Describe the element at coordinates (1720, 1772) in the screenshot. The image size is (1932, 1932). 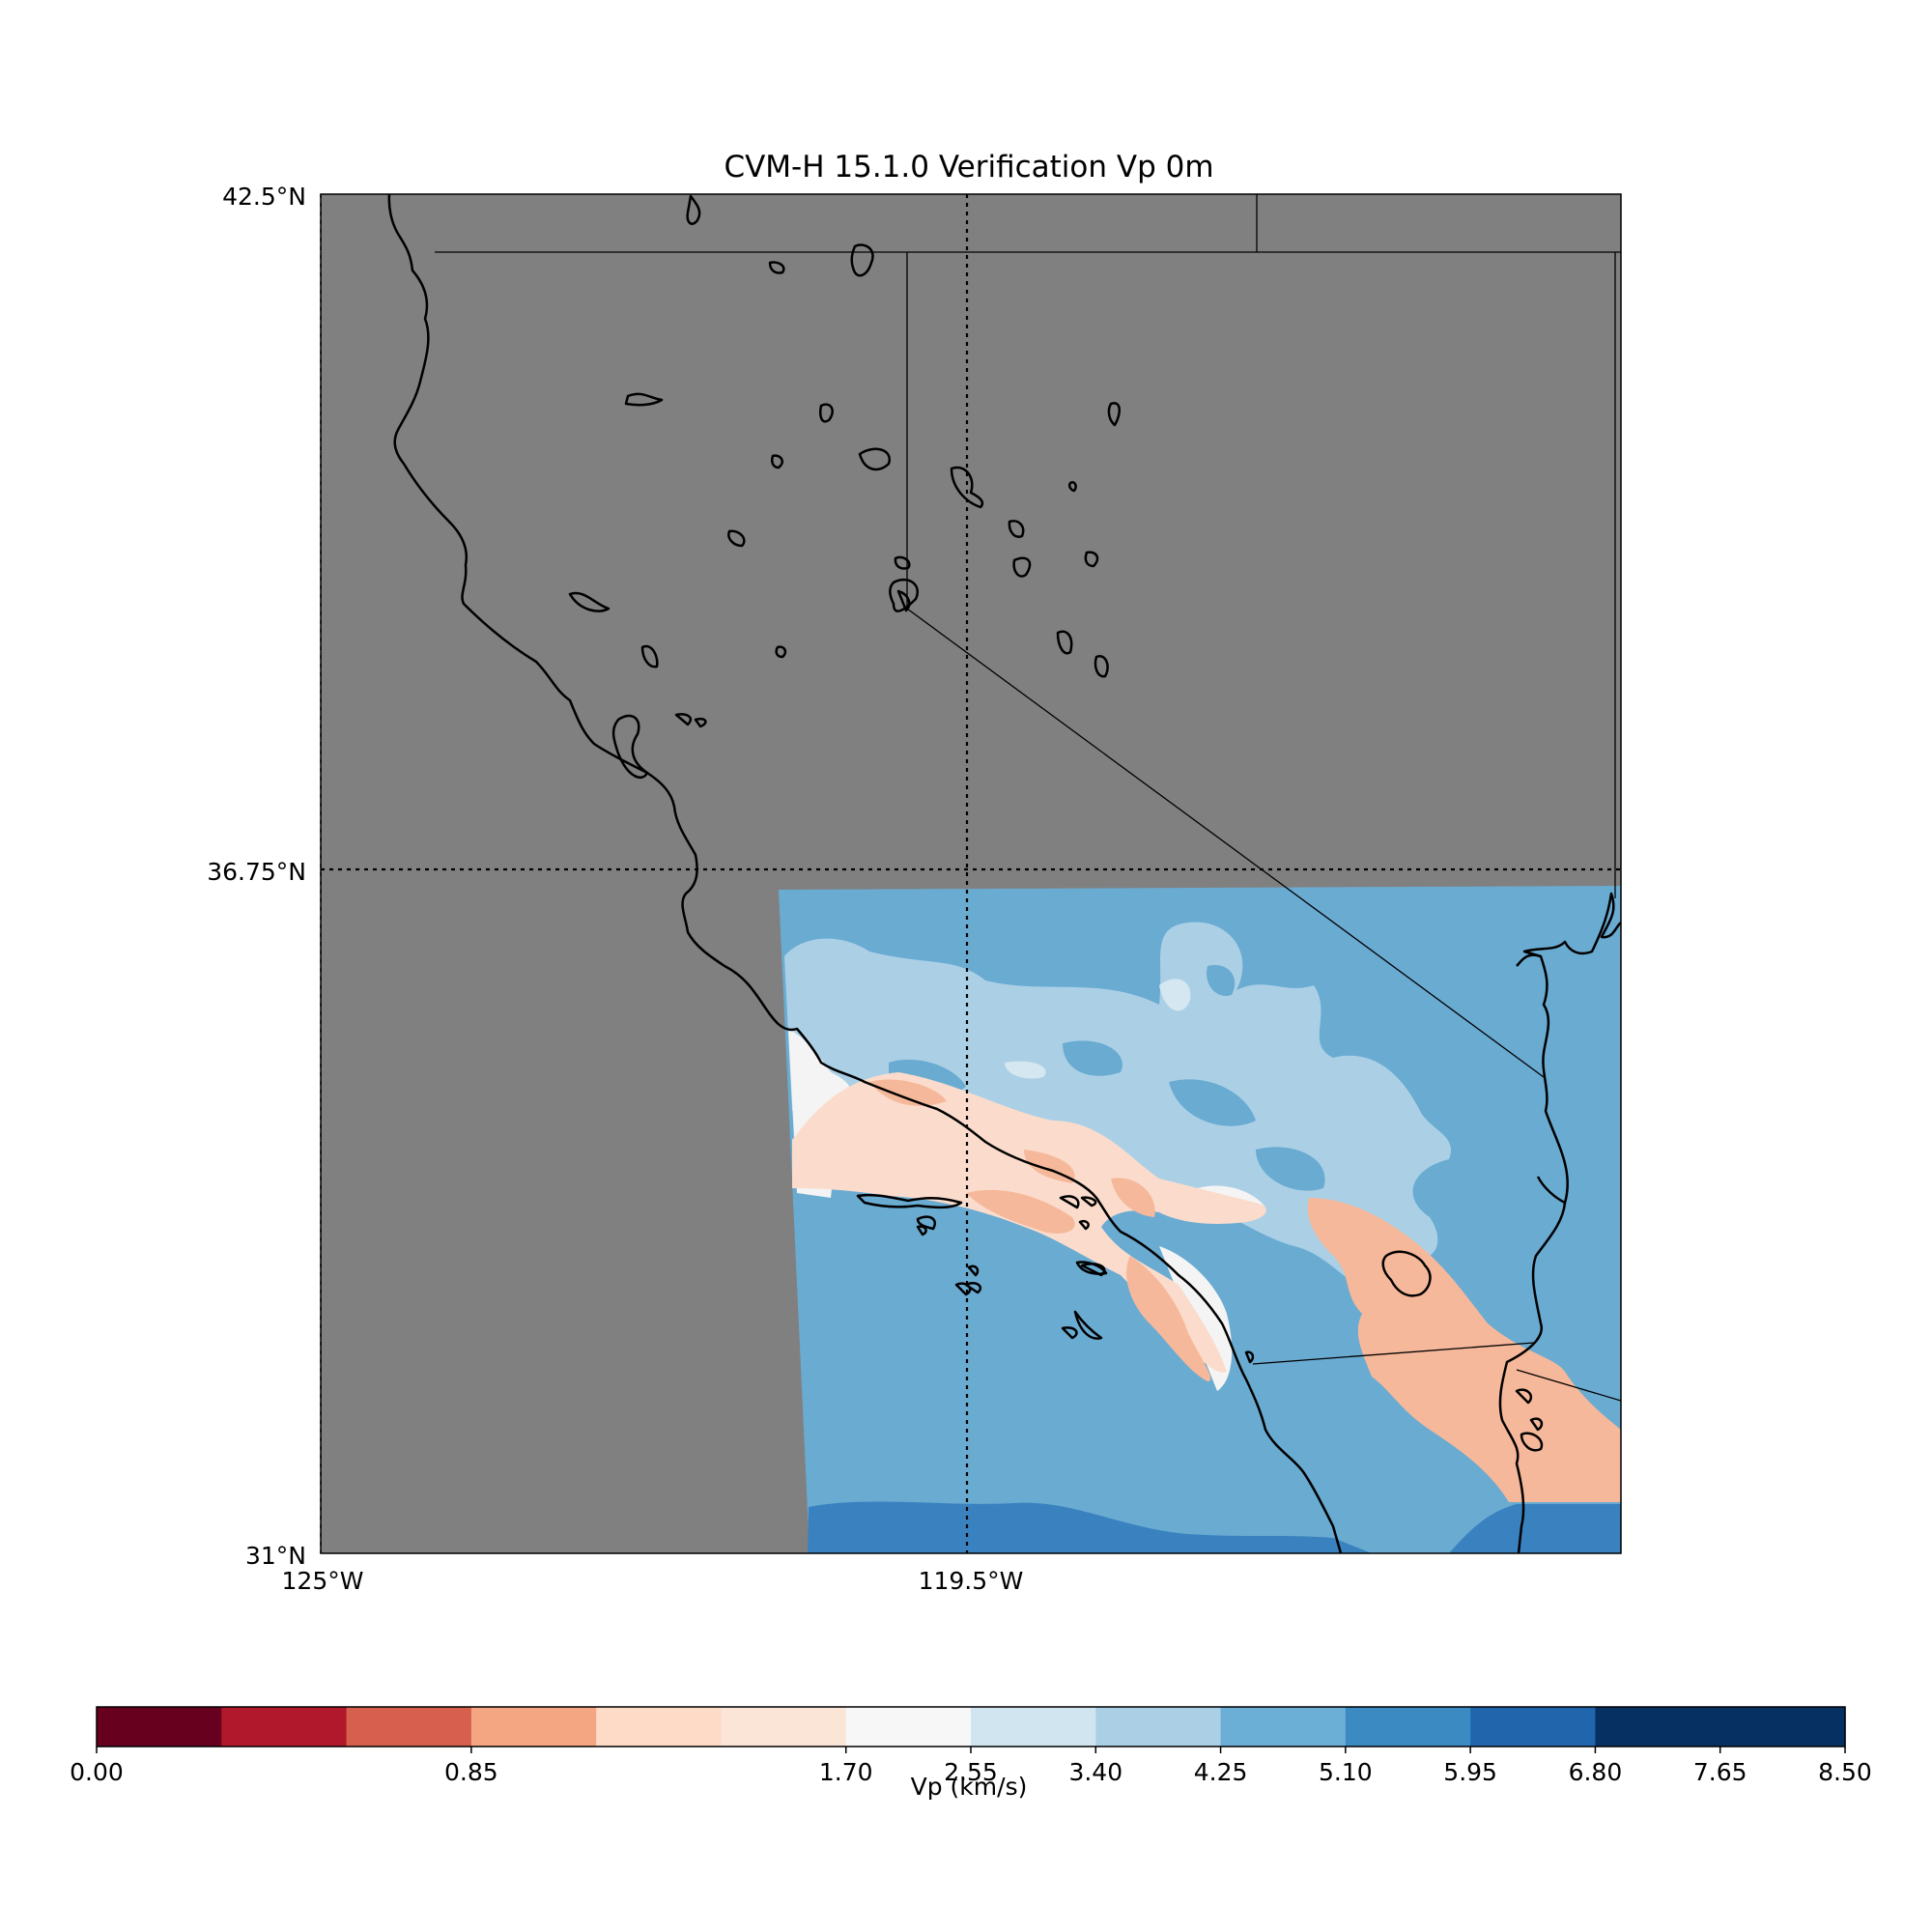
I see `colorbar-tick-label: 7.65` at that location.